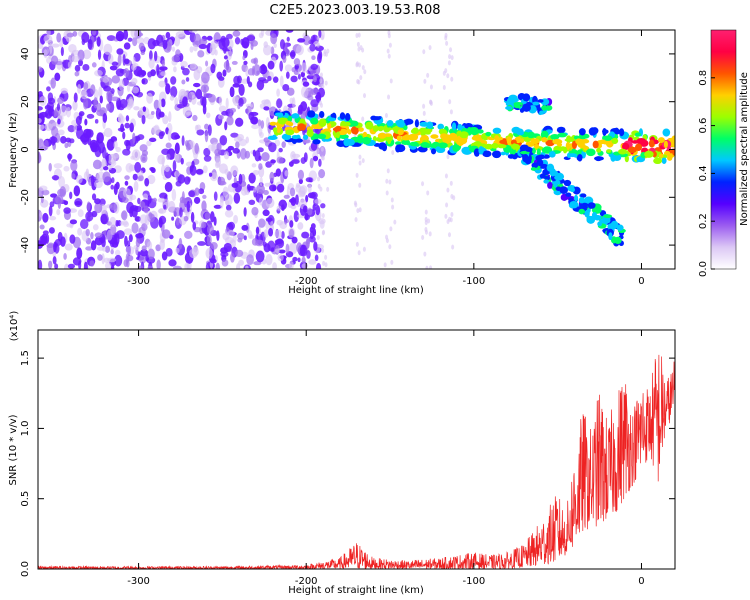  Describe the element at coordinates (14, 326) in the screenshot. I see `snr-y-multiplier: (x10⁴)` at that location.